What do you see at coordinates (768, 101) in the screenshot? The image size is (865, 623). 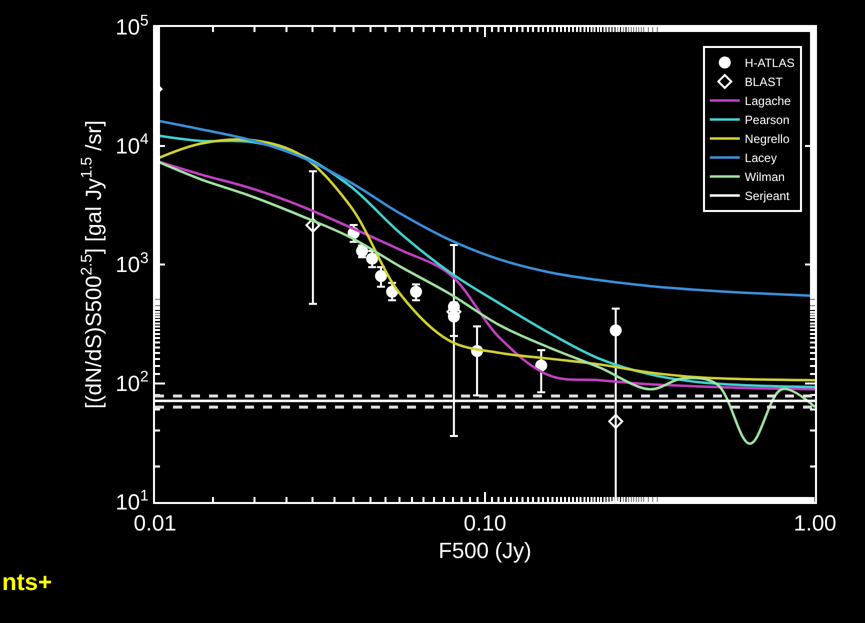 I see `legend-label: Lagache` at bounding box center [768, 101].